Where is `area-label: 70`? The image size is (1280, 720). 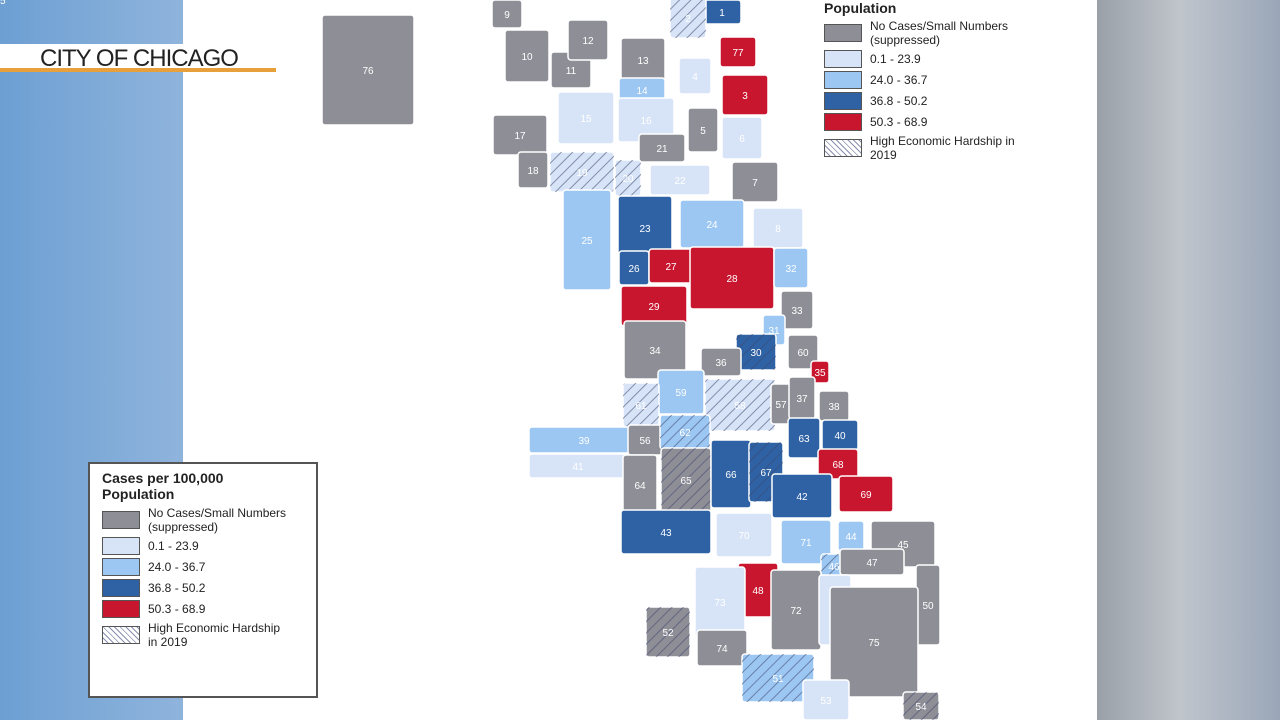
area-label: 70 is located at coordinates (744, 536).